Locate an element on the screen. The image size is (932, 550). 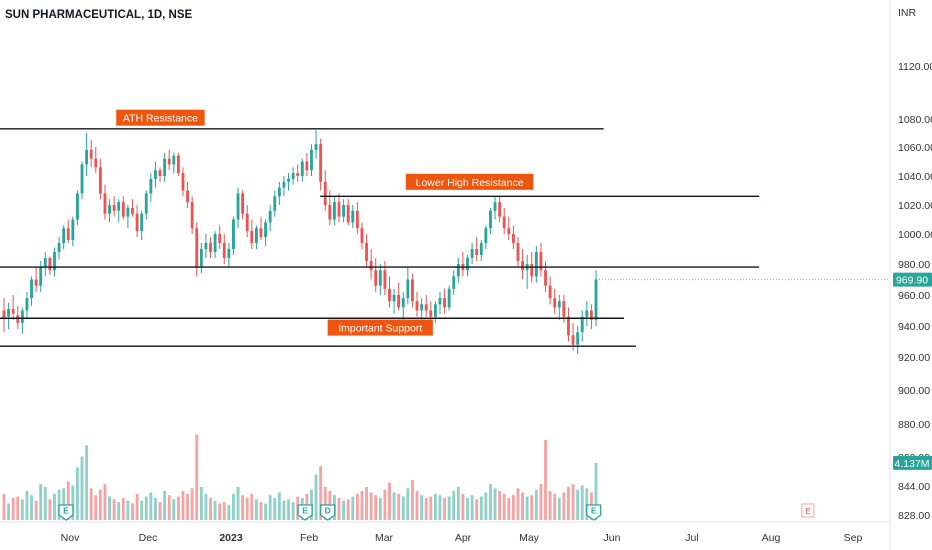
price-tick-label: 980.00 is located at coordinates (914, 265).